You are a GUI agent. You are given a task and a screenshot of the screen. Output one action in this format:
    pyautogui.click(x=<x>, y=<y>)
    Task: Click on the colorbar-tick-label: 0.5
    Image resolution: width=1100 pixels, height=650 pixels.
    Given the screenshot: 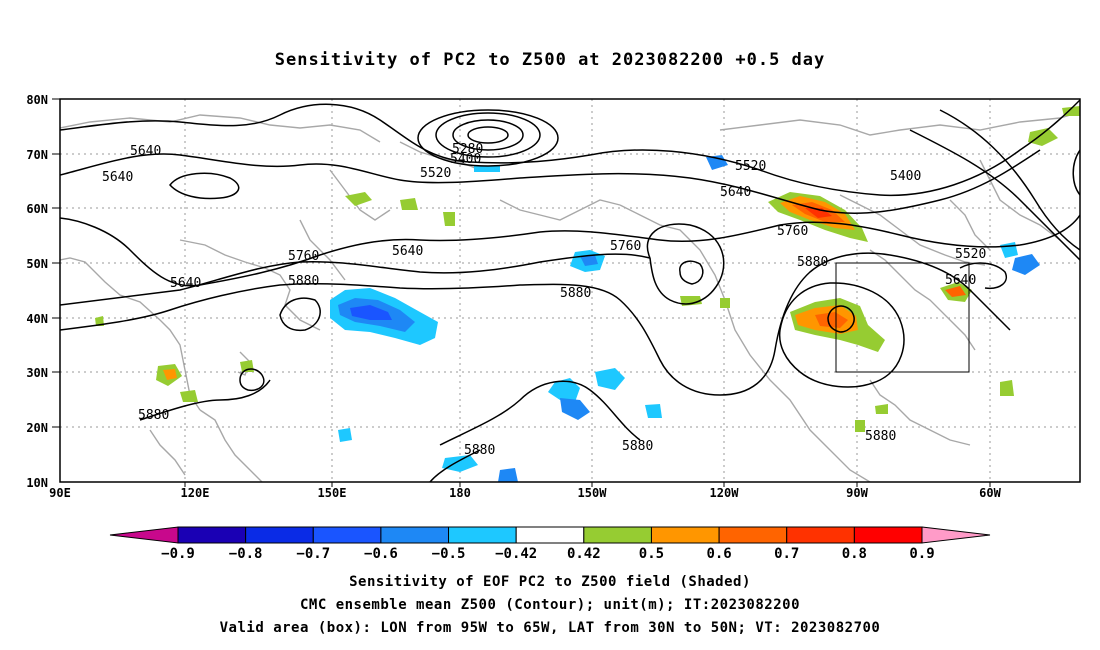 What is the action you would take?
    pyautogui.click(x=651, y=554)
    